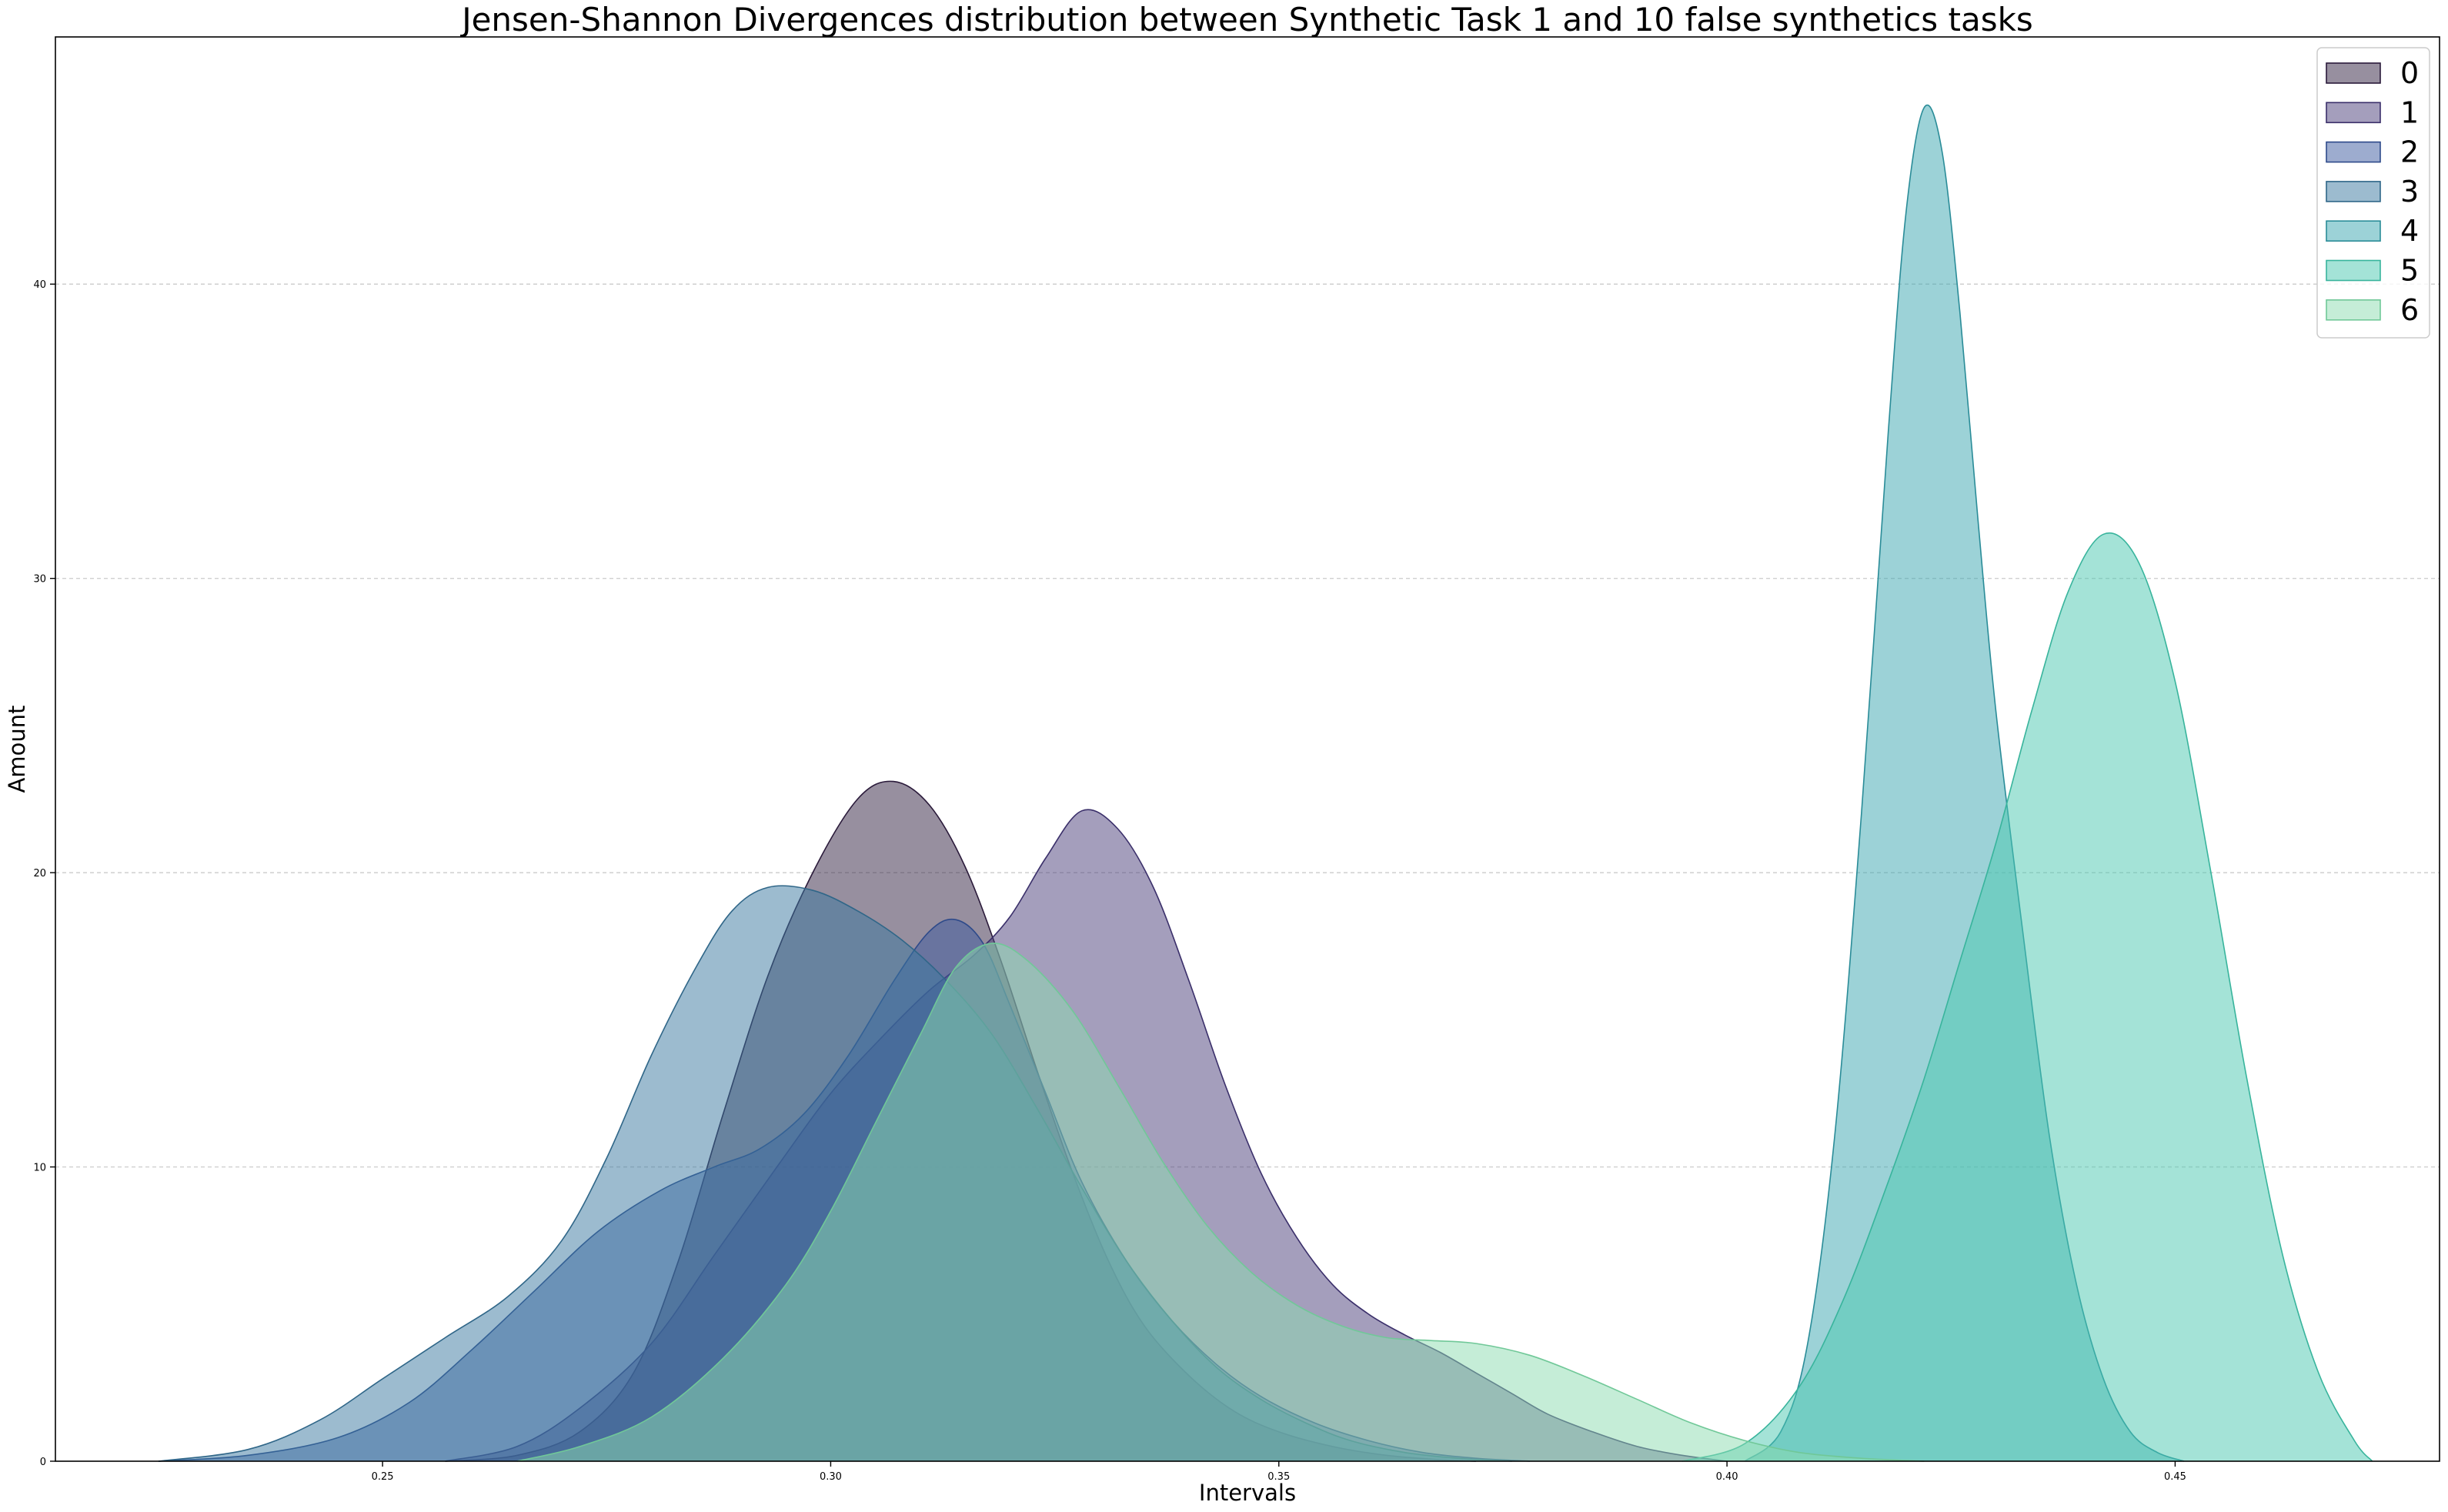 This screenshot has height=1512, width=2448. What do you see at coordinates (1278, 1477) in the screenshot?
I see `x-tick-label: 0.35` at bounding box center [1278, 1477].